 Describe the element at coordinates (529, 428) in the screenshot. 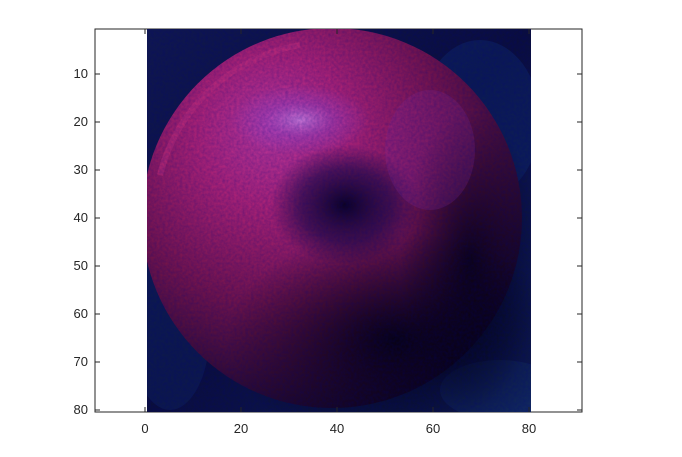

I see `x-tick-label: 80` at that location.